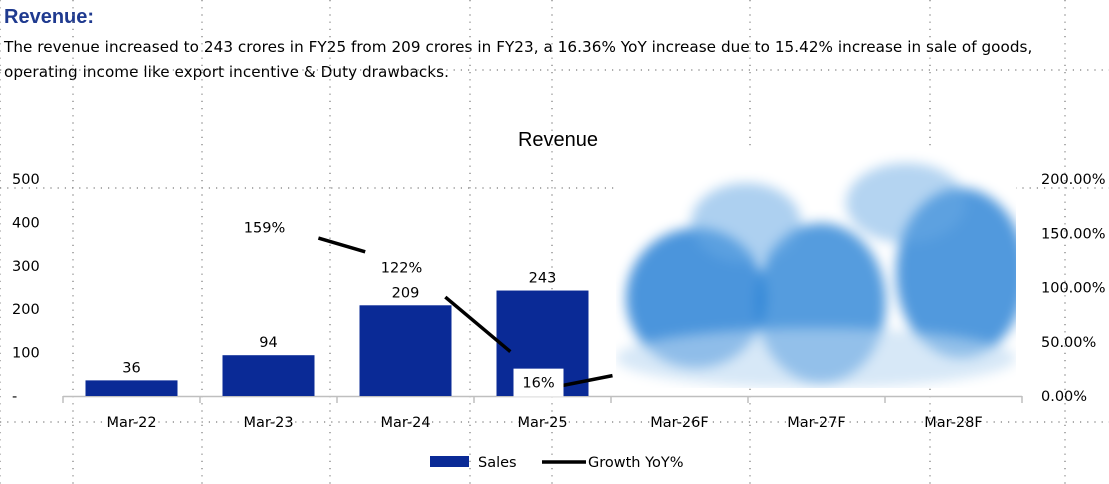 This screenshot has height=484, width=1109. I want to click on x-axis-tick-label: Mar-24, so click(405, 423).